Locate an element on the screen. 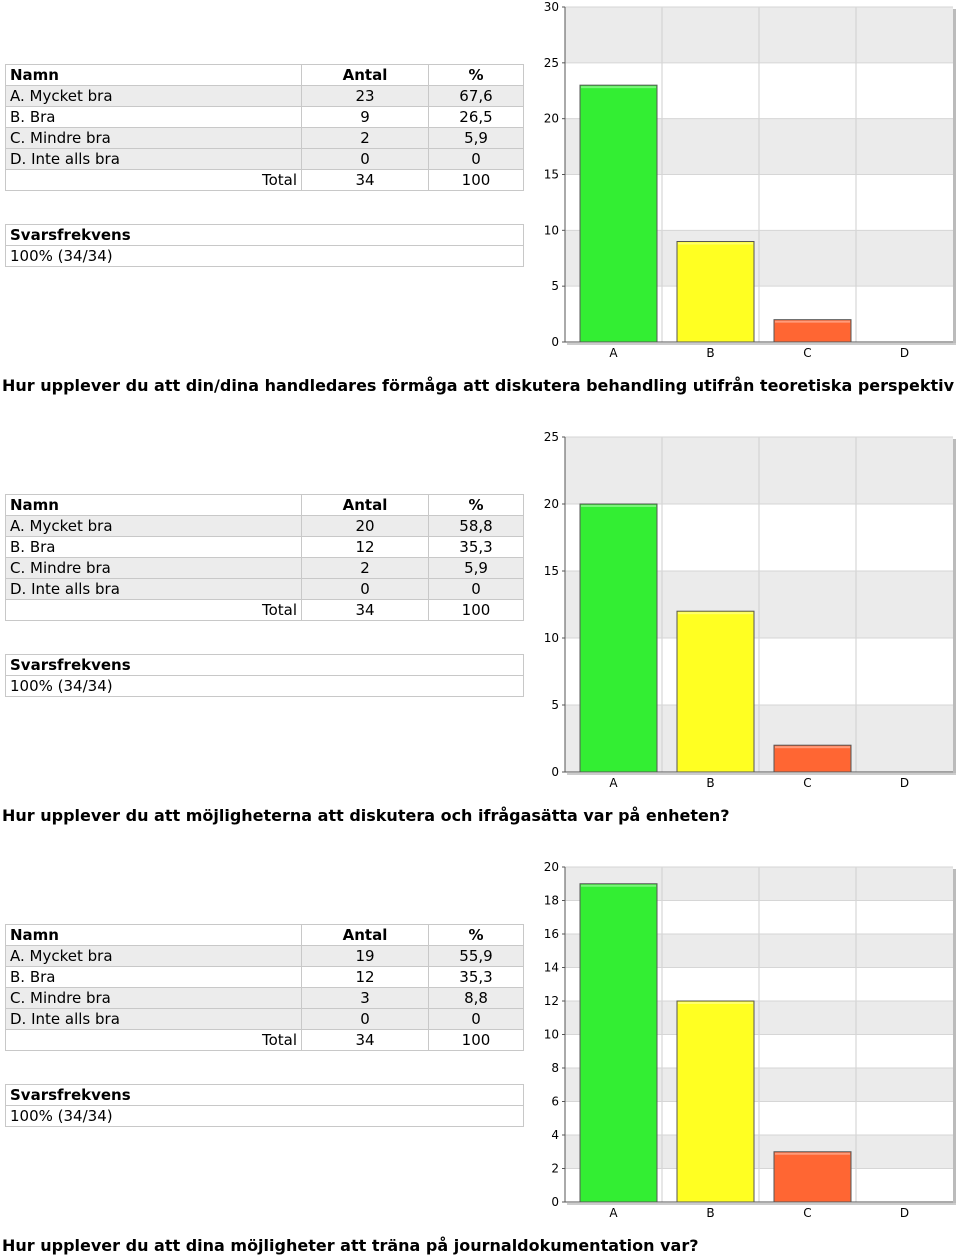 The height and width of the screenshot is (1256, 960). y-tick-label: 4 is located at coordinates (555, 1135).